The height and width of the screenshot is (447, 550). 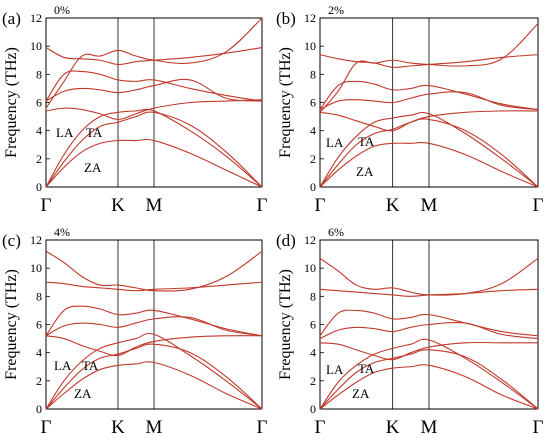 I want to click on panel-label: (d), so click(x=286, y=240).